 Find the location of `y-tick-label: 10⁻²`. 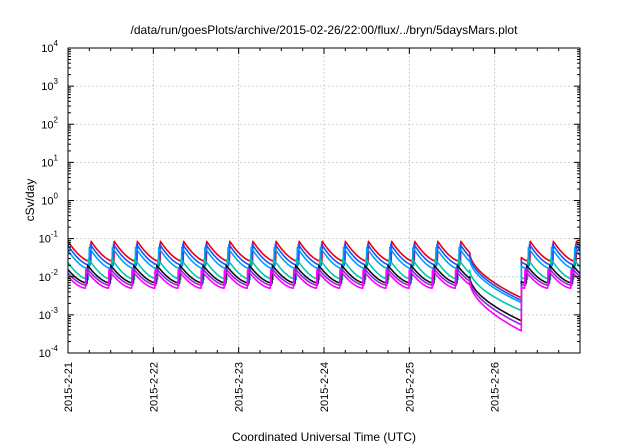

y-tick-label: 10⁻² is located at coordinates (49, 276).